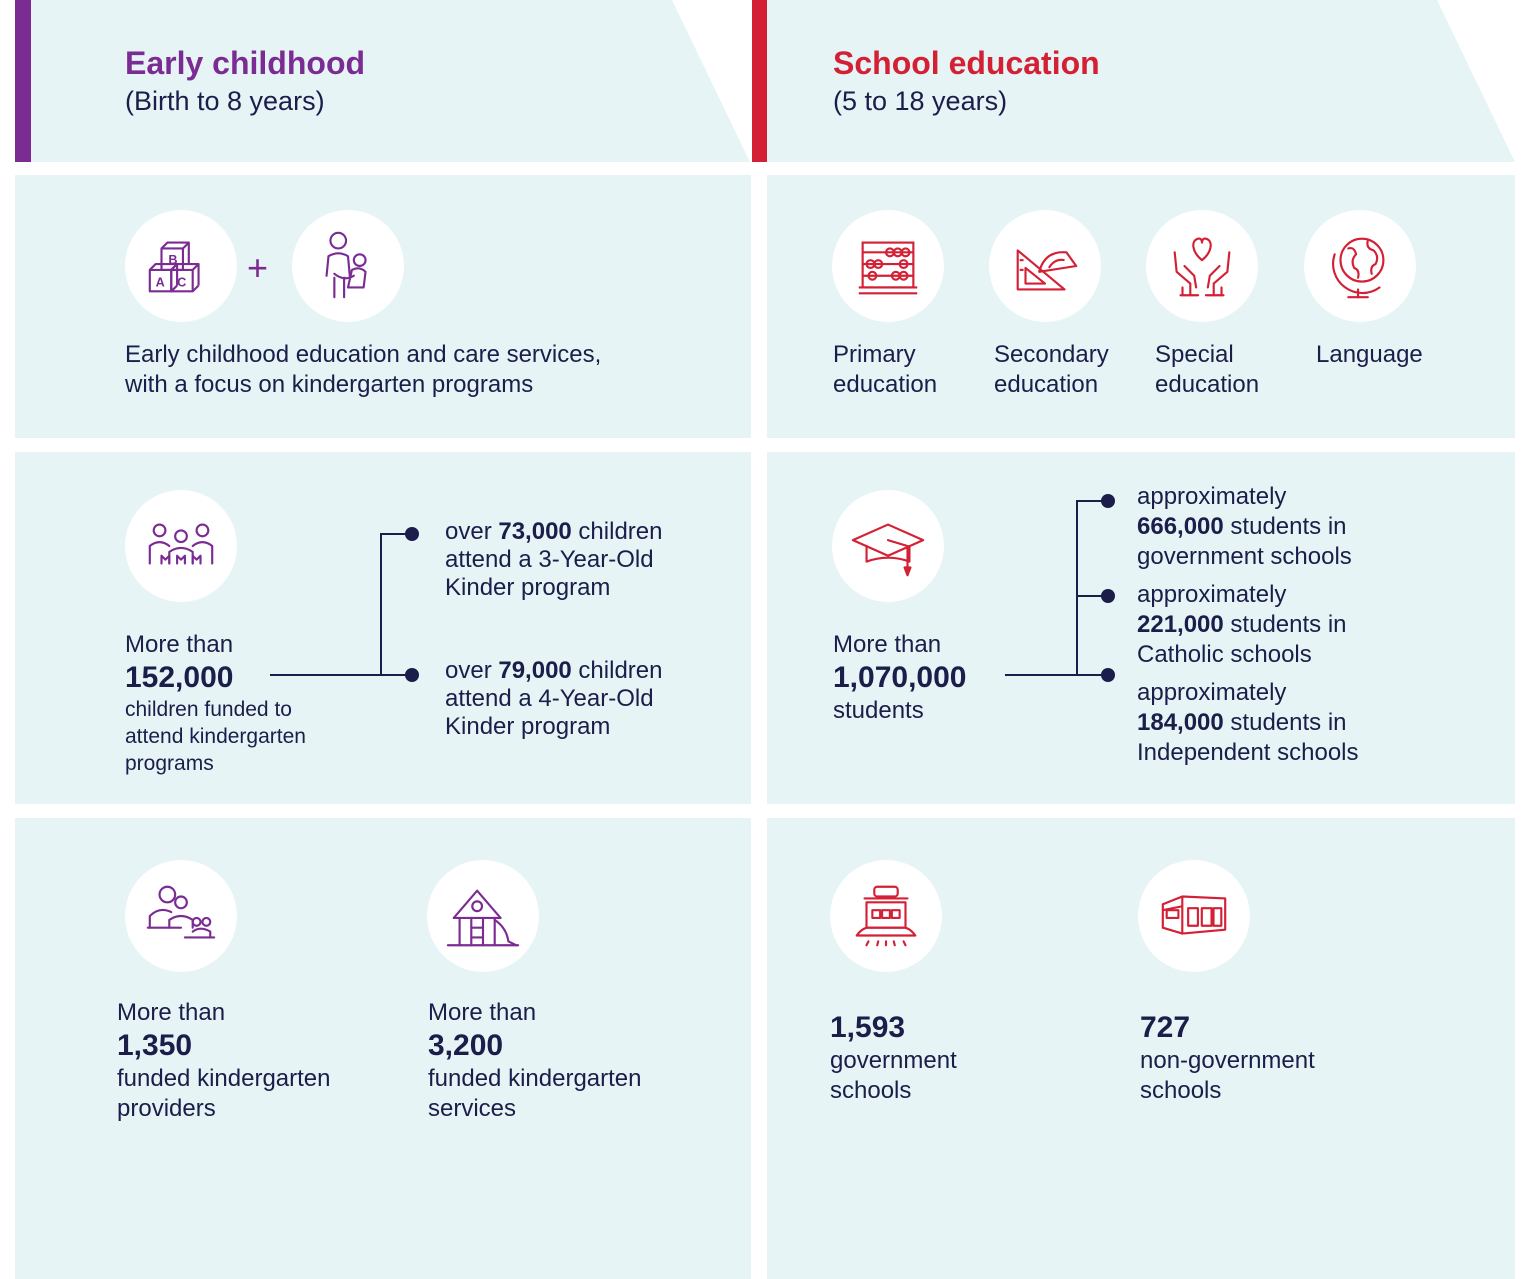 The height and width of the screenshot is (1279, 1536). What do you see at coordinates (472, 670) in the screenshot?
I see `branch2-pre: over` at bounding box center [472, 670].